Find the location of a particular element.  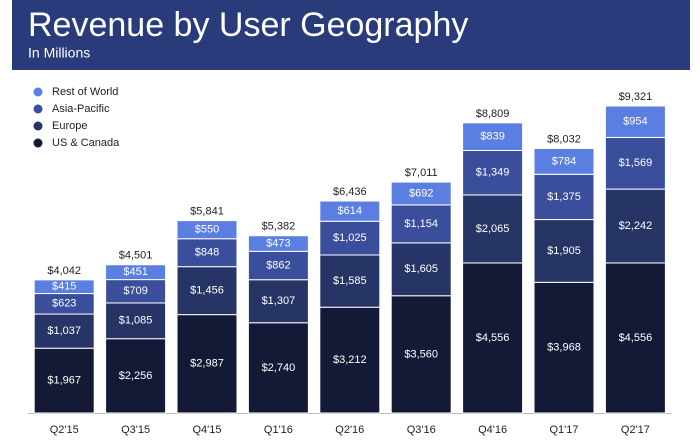

x-tick-label: Q4'16 is located at coordinates (492, 430).